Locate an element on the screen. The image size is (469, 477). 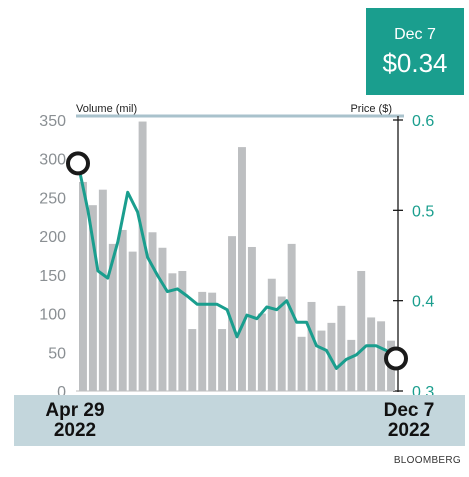
price-tick-3: 0.6 is located at coordinates (423, 121).